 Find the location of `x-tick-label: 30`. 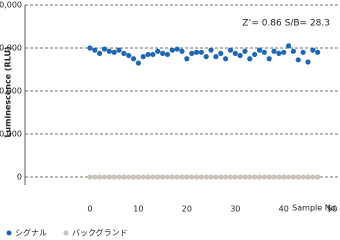

x-tick-label: 30 is located at coordinates (235, 209).